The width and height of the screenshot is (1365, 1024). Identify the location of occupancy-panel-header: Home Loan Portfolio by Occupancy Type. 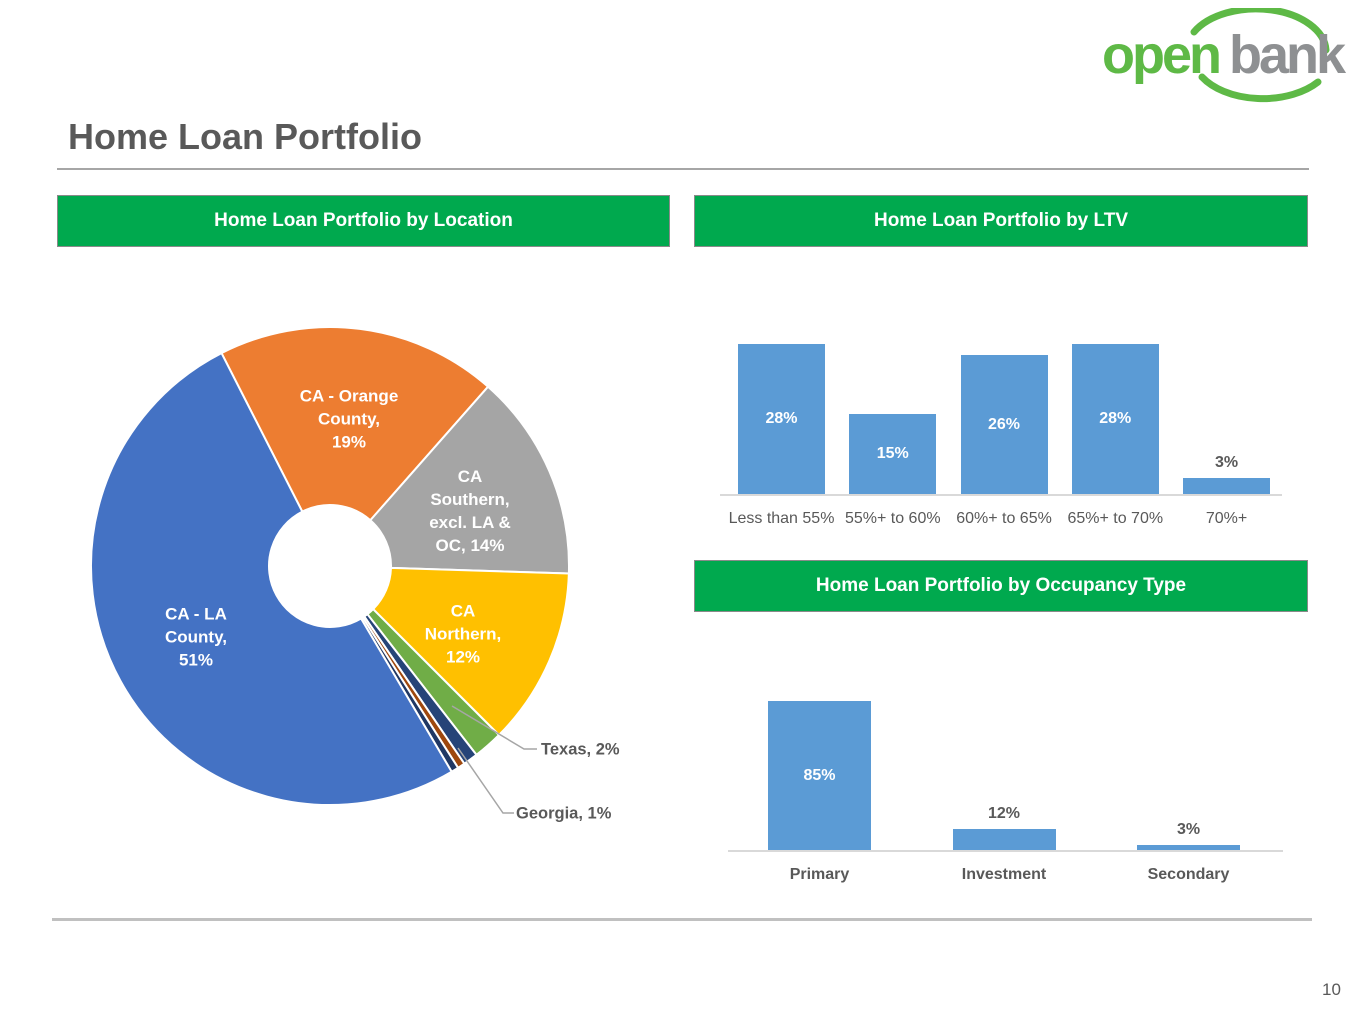
(1001, 586).